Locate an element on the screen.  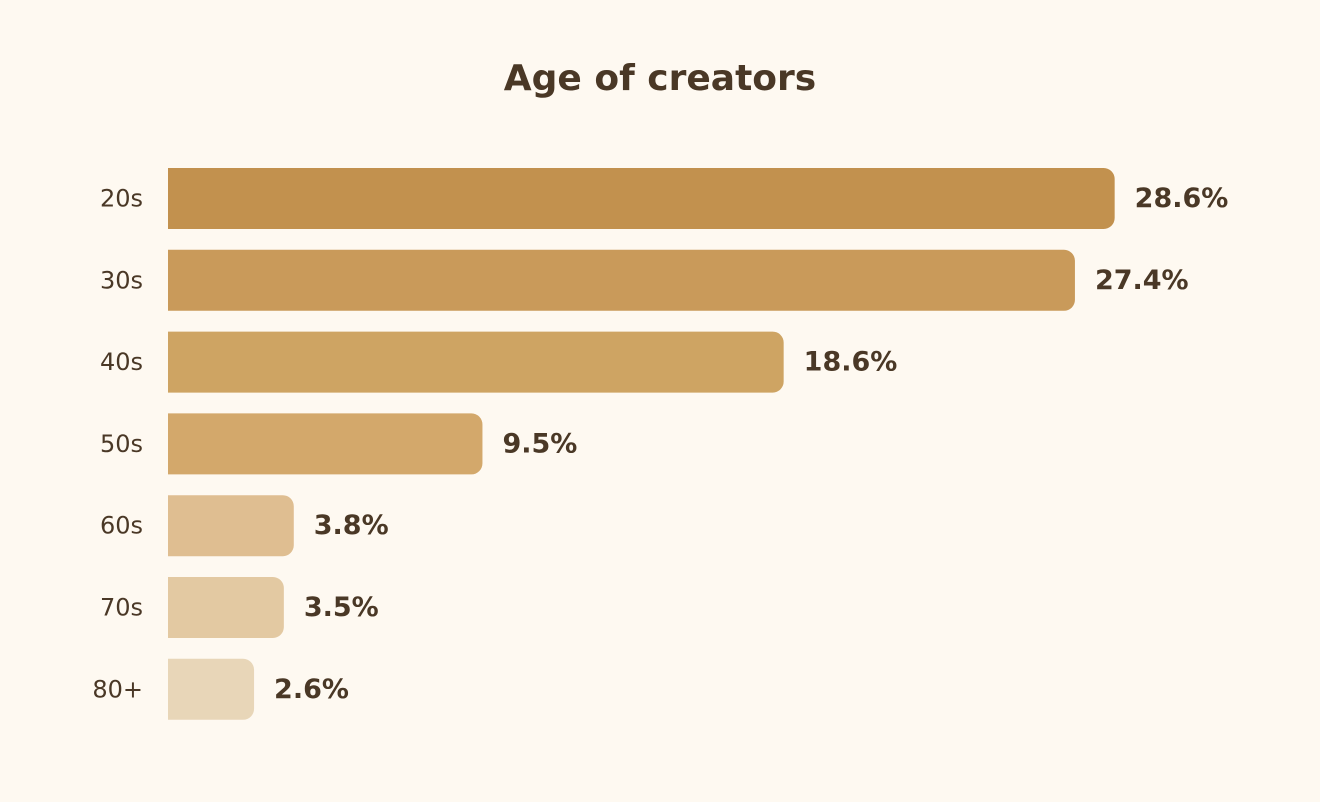
chart-title: Age of creators is located at coordinates (660, 78).